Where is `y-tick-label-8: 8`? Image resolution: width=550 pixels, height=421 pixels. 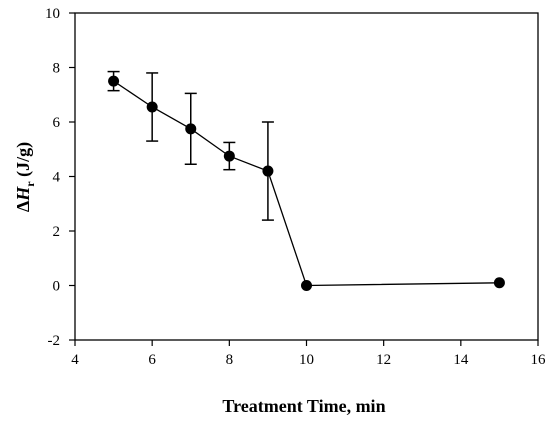
y-tick-label-8: 8 is located at coordinates (57, 69).